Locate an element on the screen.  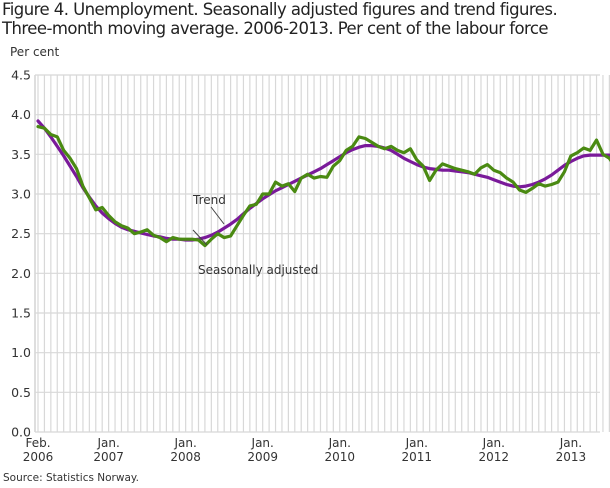
y-tick-label: 2.0 is located at coordinates (21, 273).